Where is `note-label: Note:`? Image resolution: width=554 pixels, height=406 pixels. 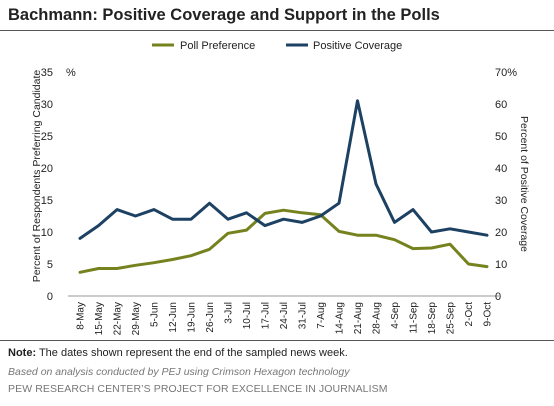
note-label: Note: is located at coordinates (22, 353).